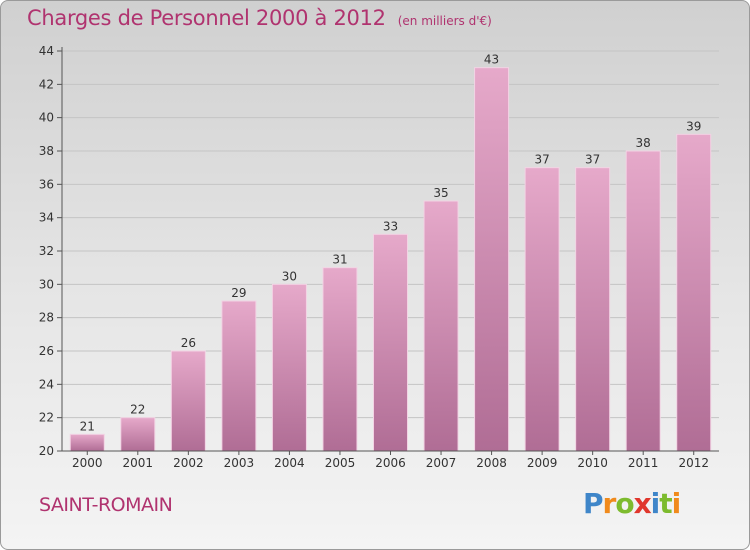 Image resolution: width=750 pixels, height=550 pixels. I want to click on y-tick-label: 36, so click(46, 184).